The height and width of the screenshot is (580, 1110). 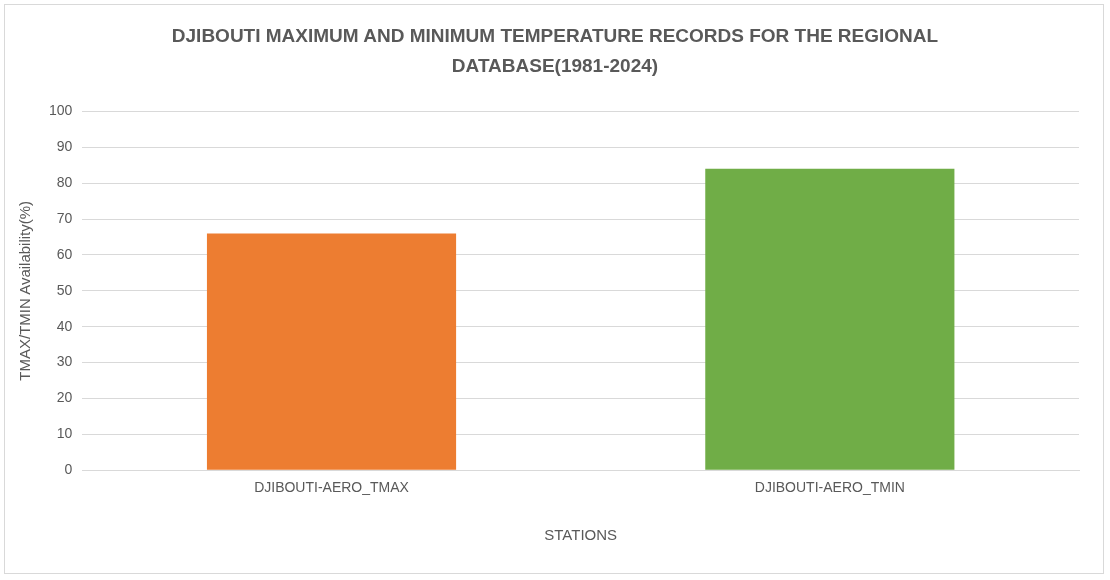 What do you see at coordinates (64, 146) in the screenshot?
I see `y-tick-label: 90` at bounding box center [64, 146].